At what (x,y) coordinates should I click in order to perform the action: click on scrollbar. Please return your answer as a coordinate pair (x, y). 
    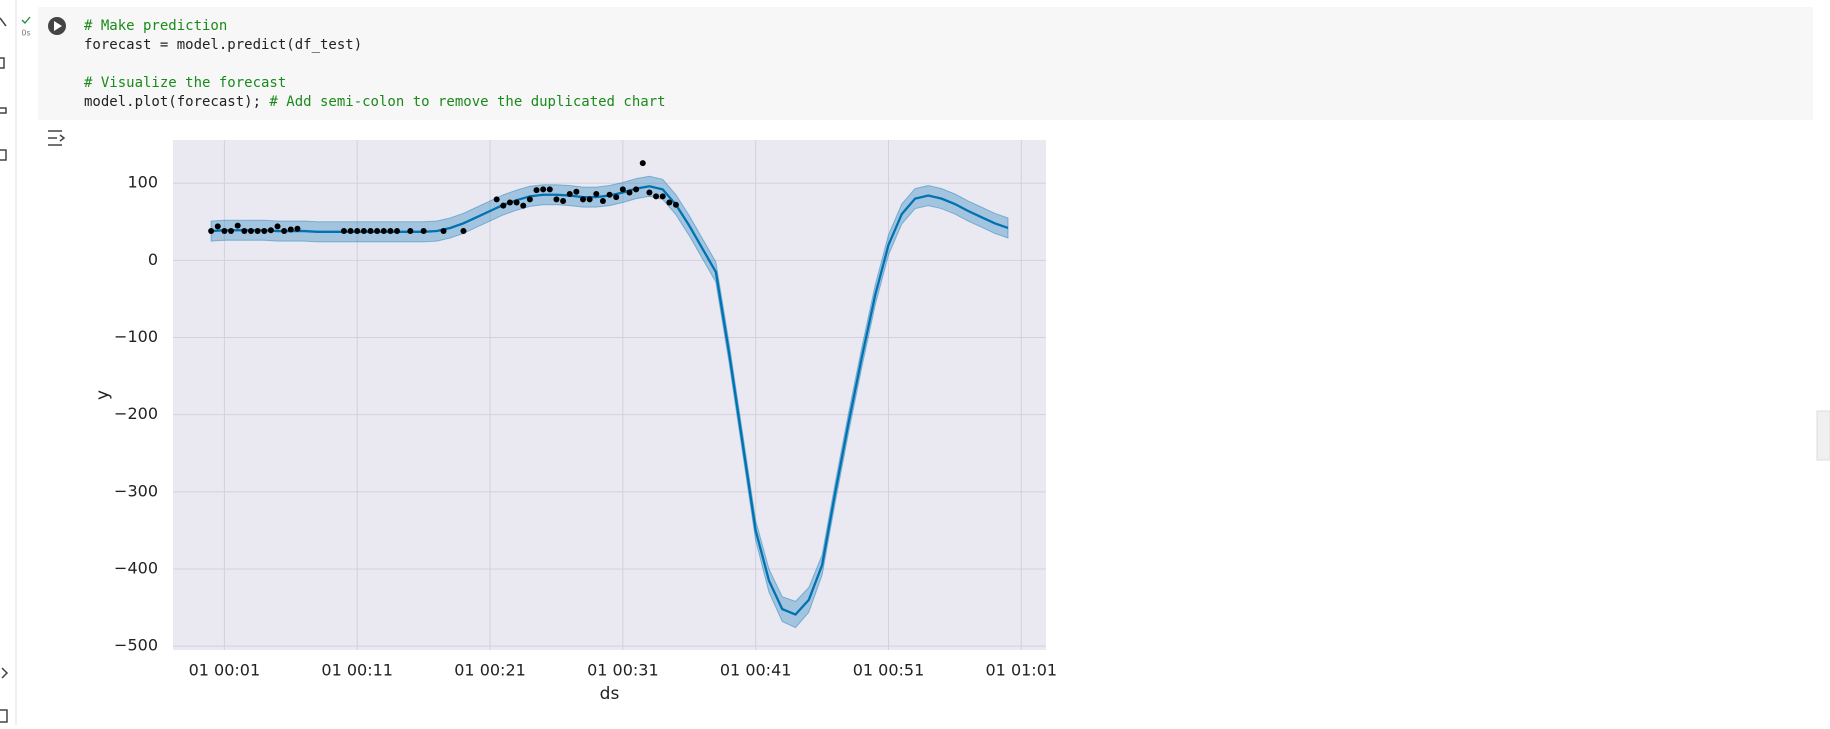
    Looking at the image, I should click on (1823, 435).